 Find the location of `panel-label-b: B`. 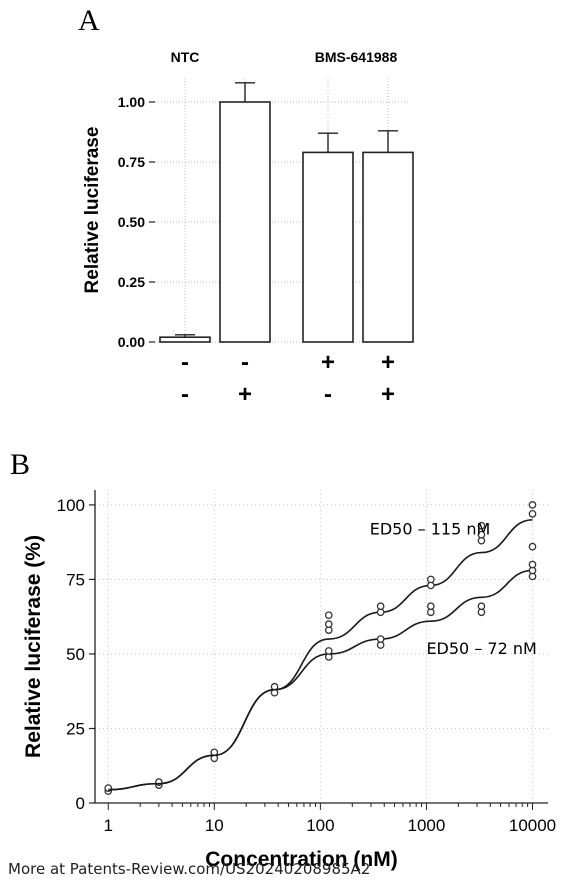

panel-label-b: B is located at coordinates (20, 464).